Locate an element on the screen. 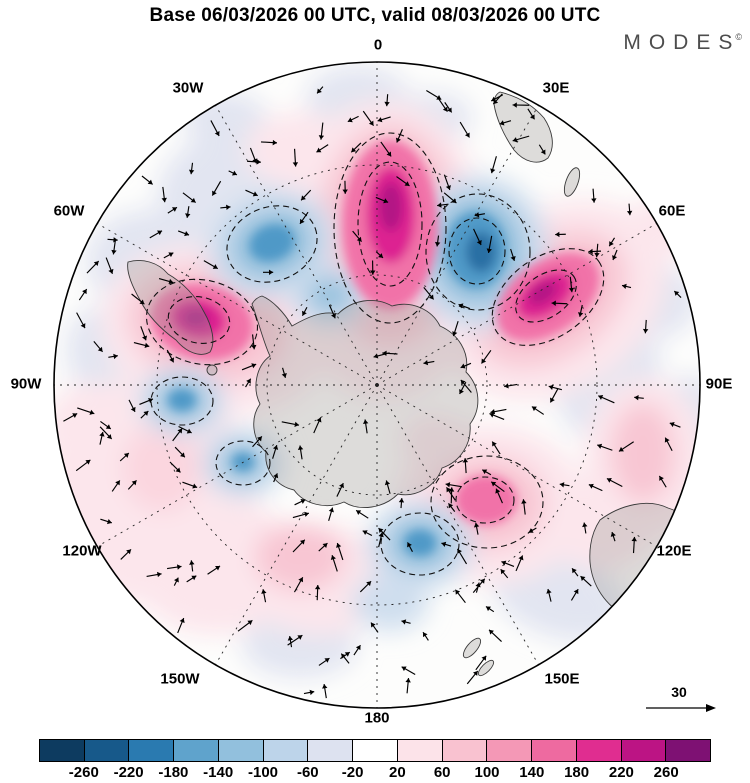  lon-label-60w: 60W is located at coordinates (69, 211).